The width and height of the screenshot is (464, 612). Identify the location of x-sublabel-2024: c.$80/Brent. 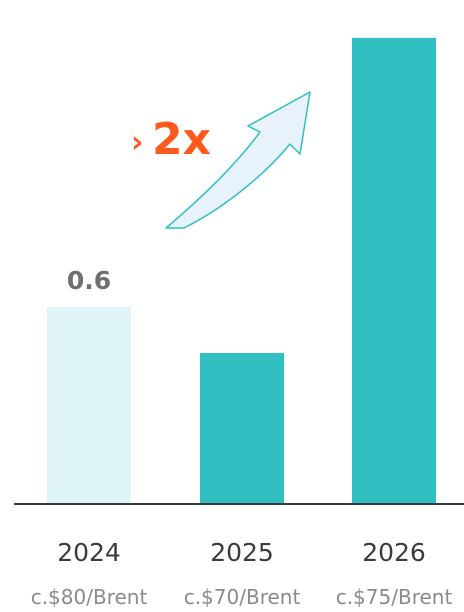
(89, 597).